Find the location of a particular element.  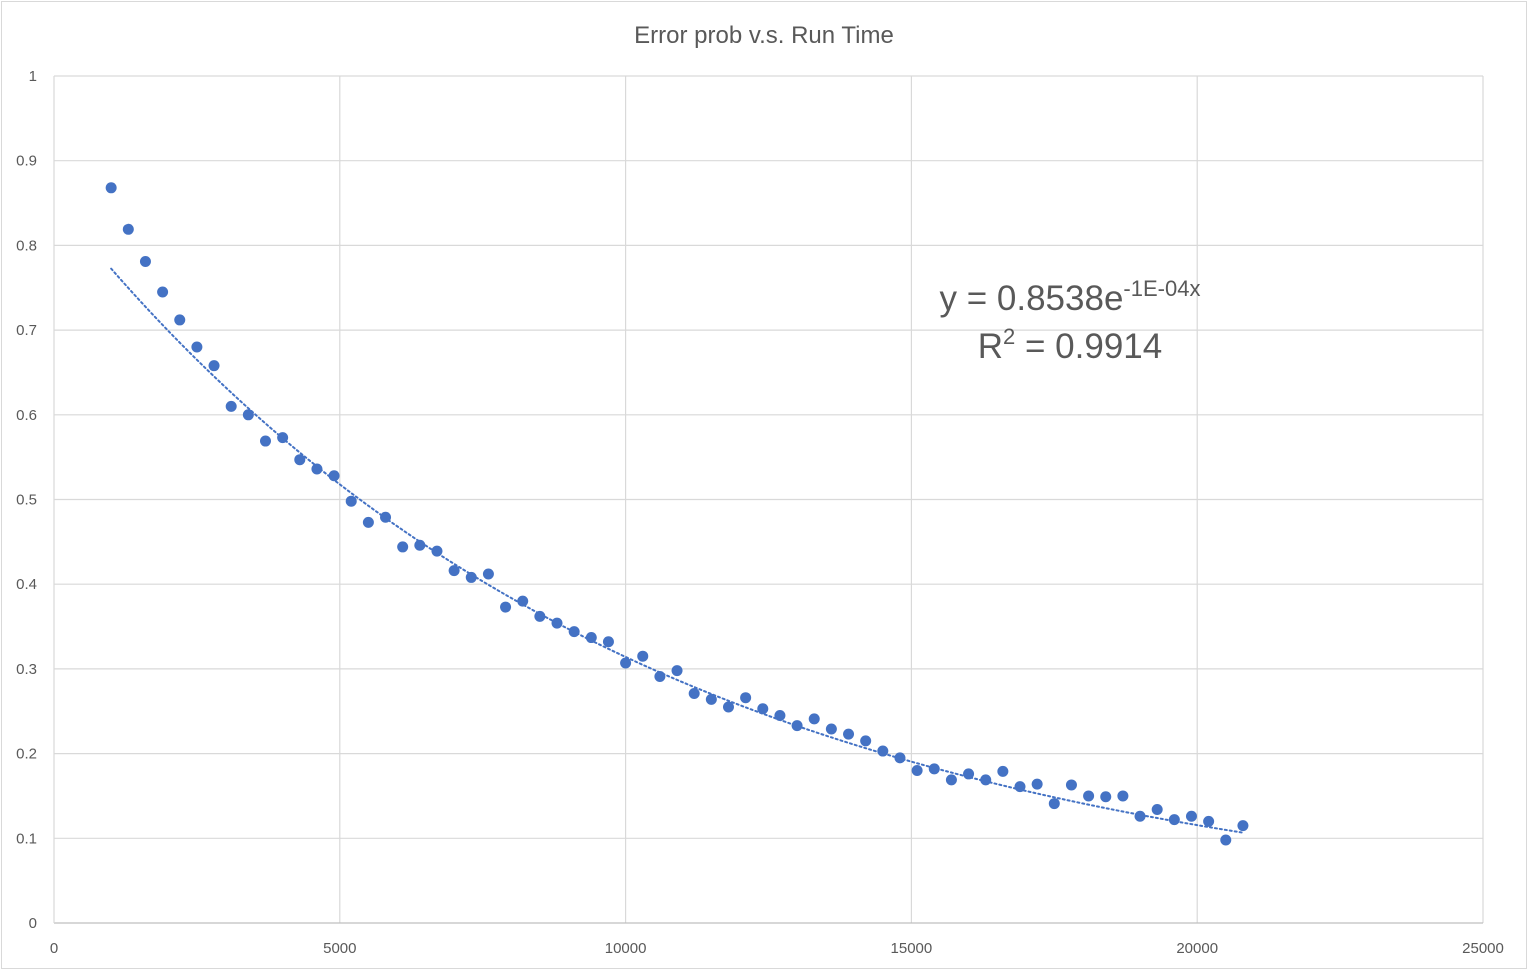

y-tick-label: 0.2 is located at coordinates (26, 754).